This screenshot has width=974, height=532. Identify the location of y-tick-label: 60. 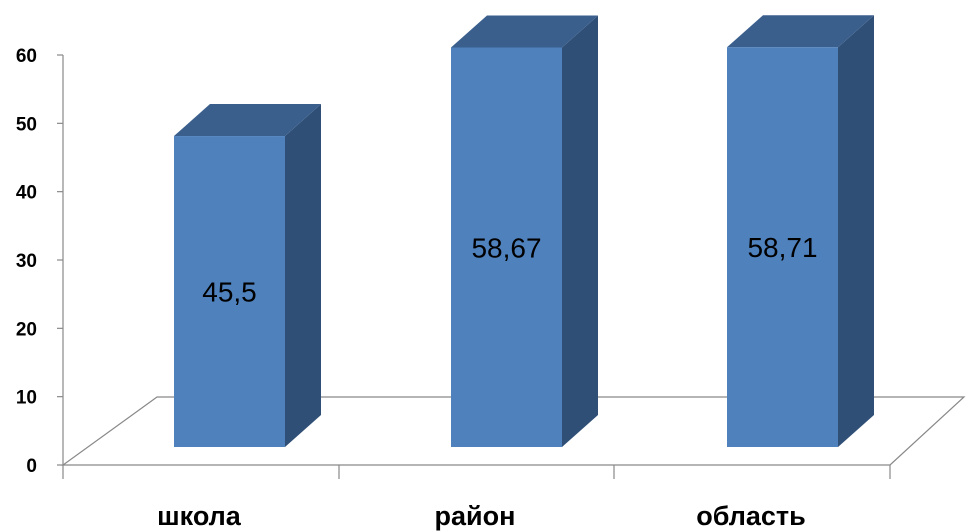
(26, 56).